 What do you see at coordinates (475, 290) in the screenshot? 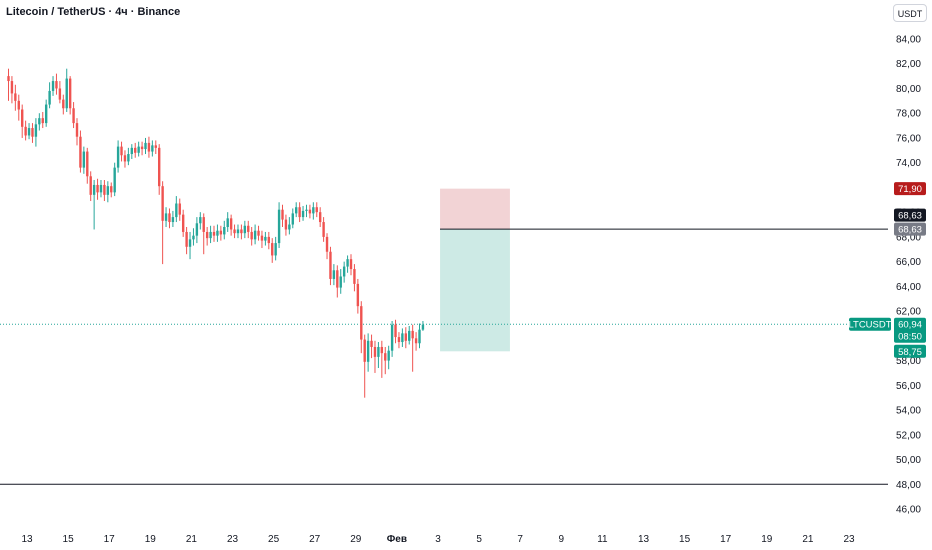
I see `take-profit-zone` at bounding box center [475, 290].